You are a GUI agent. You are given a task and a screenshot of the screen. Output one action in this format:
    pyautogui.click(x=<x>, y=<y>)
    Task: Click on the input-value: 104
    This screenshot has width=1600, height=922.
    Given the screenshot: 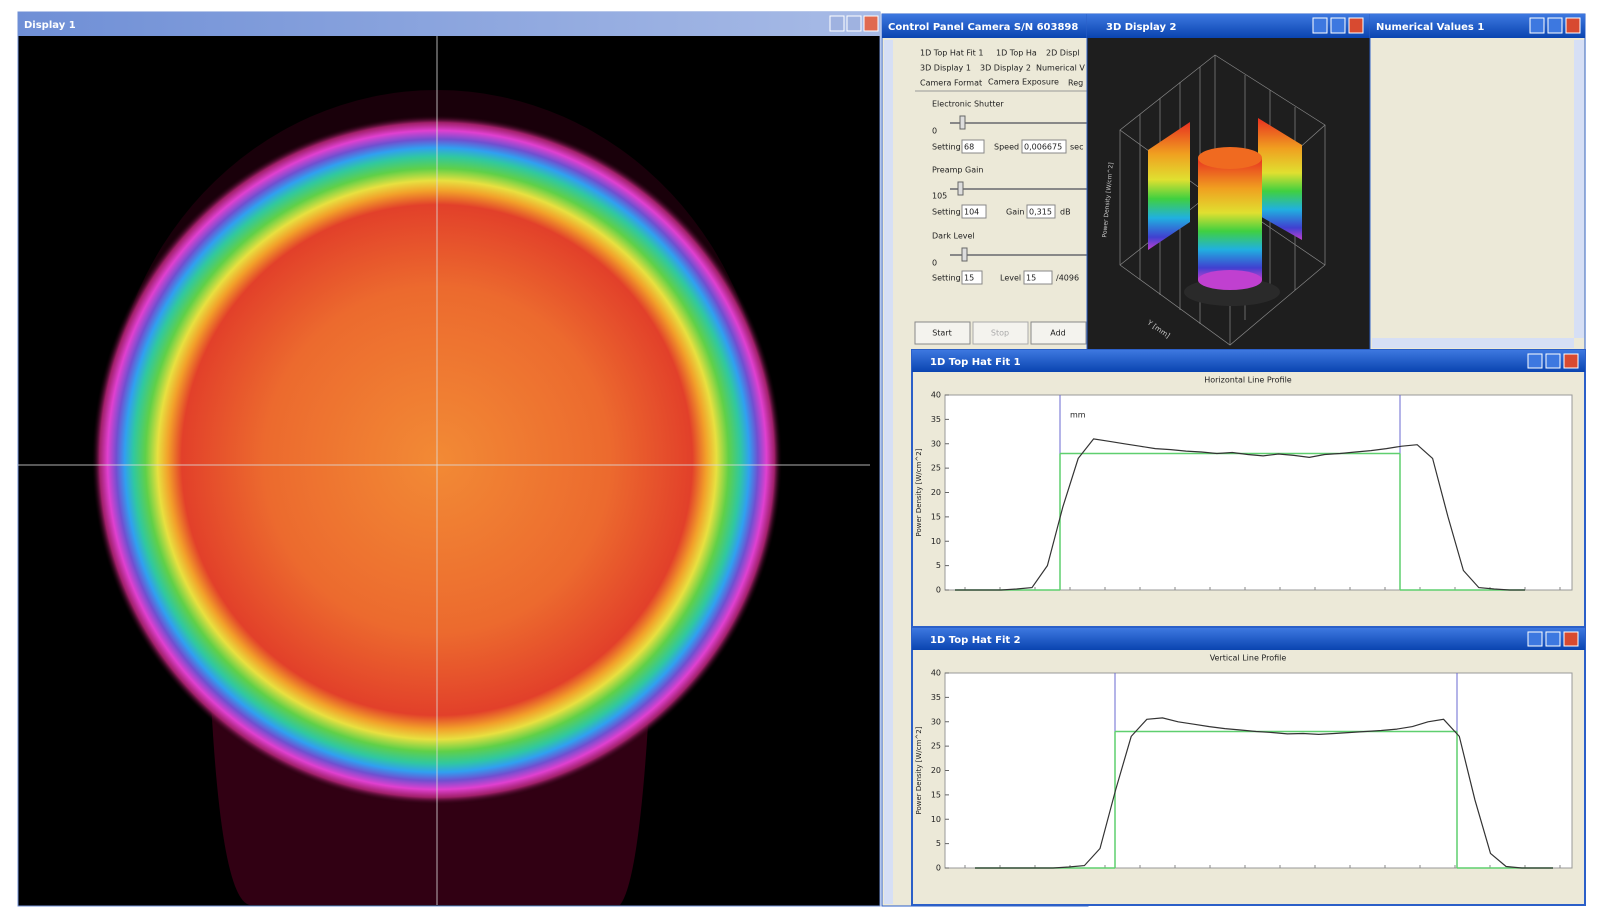 What is the action you would take?
    pyautogui.click(x=971, y=212)
    